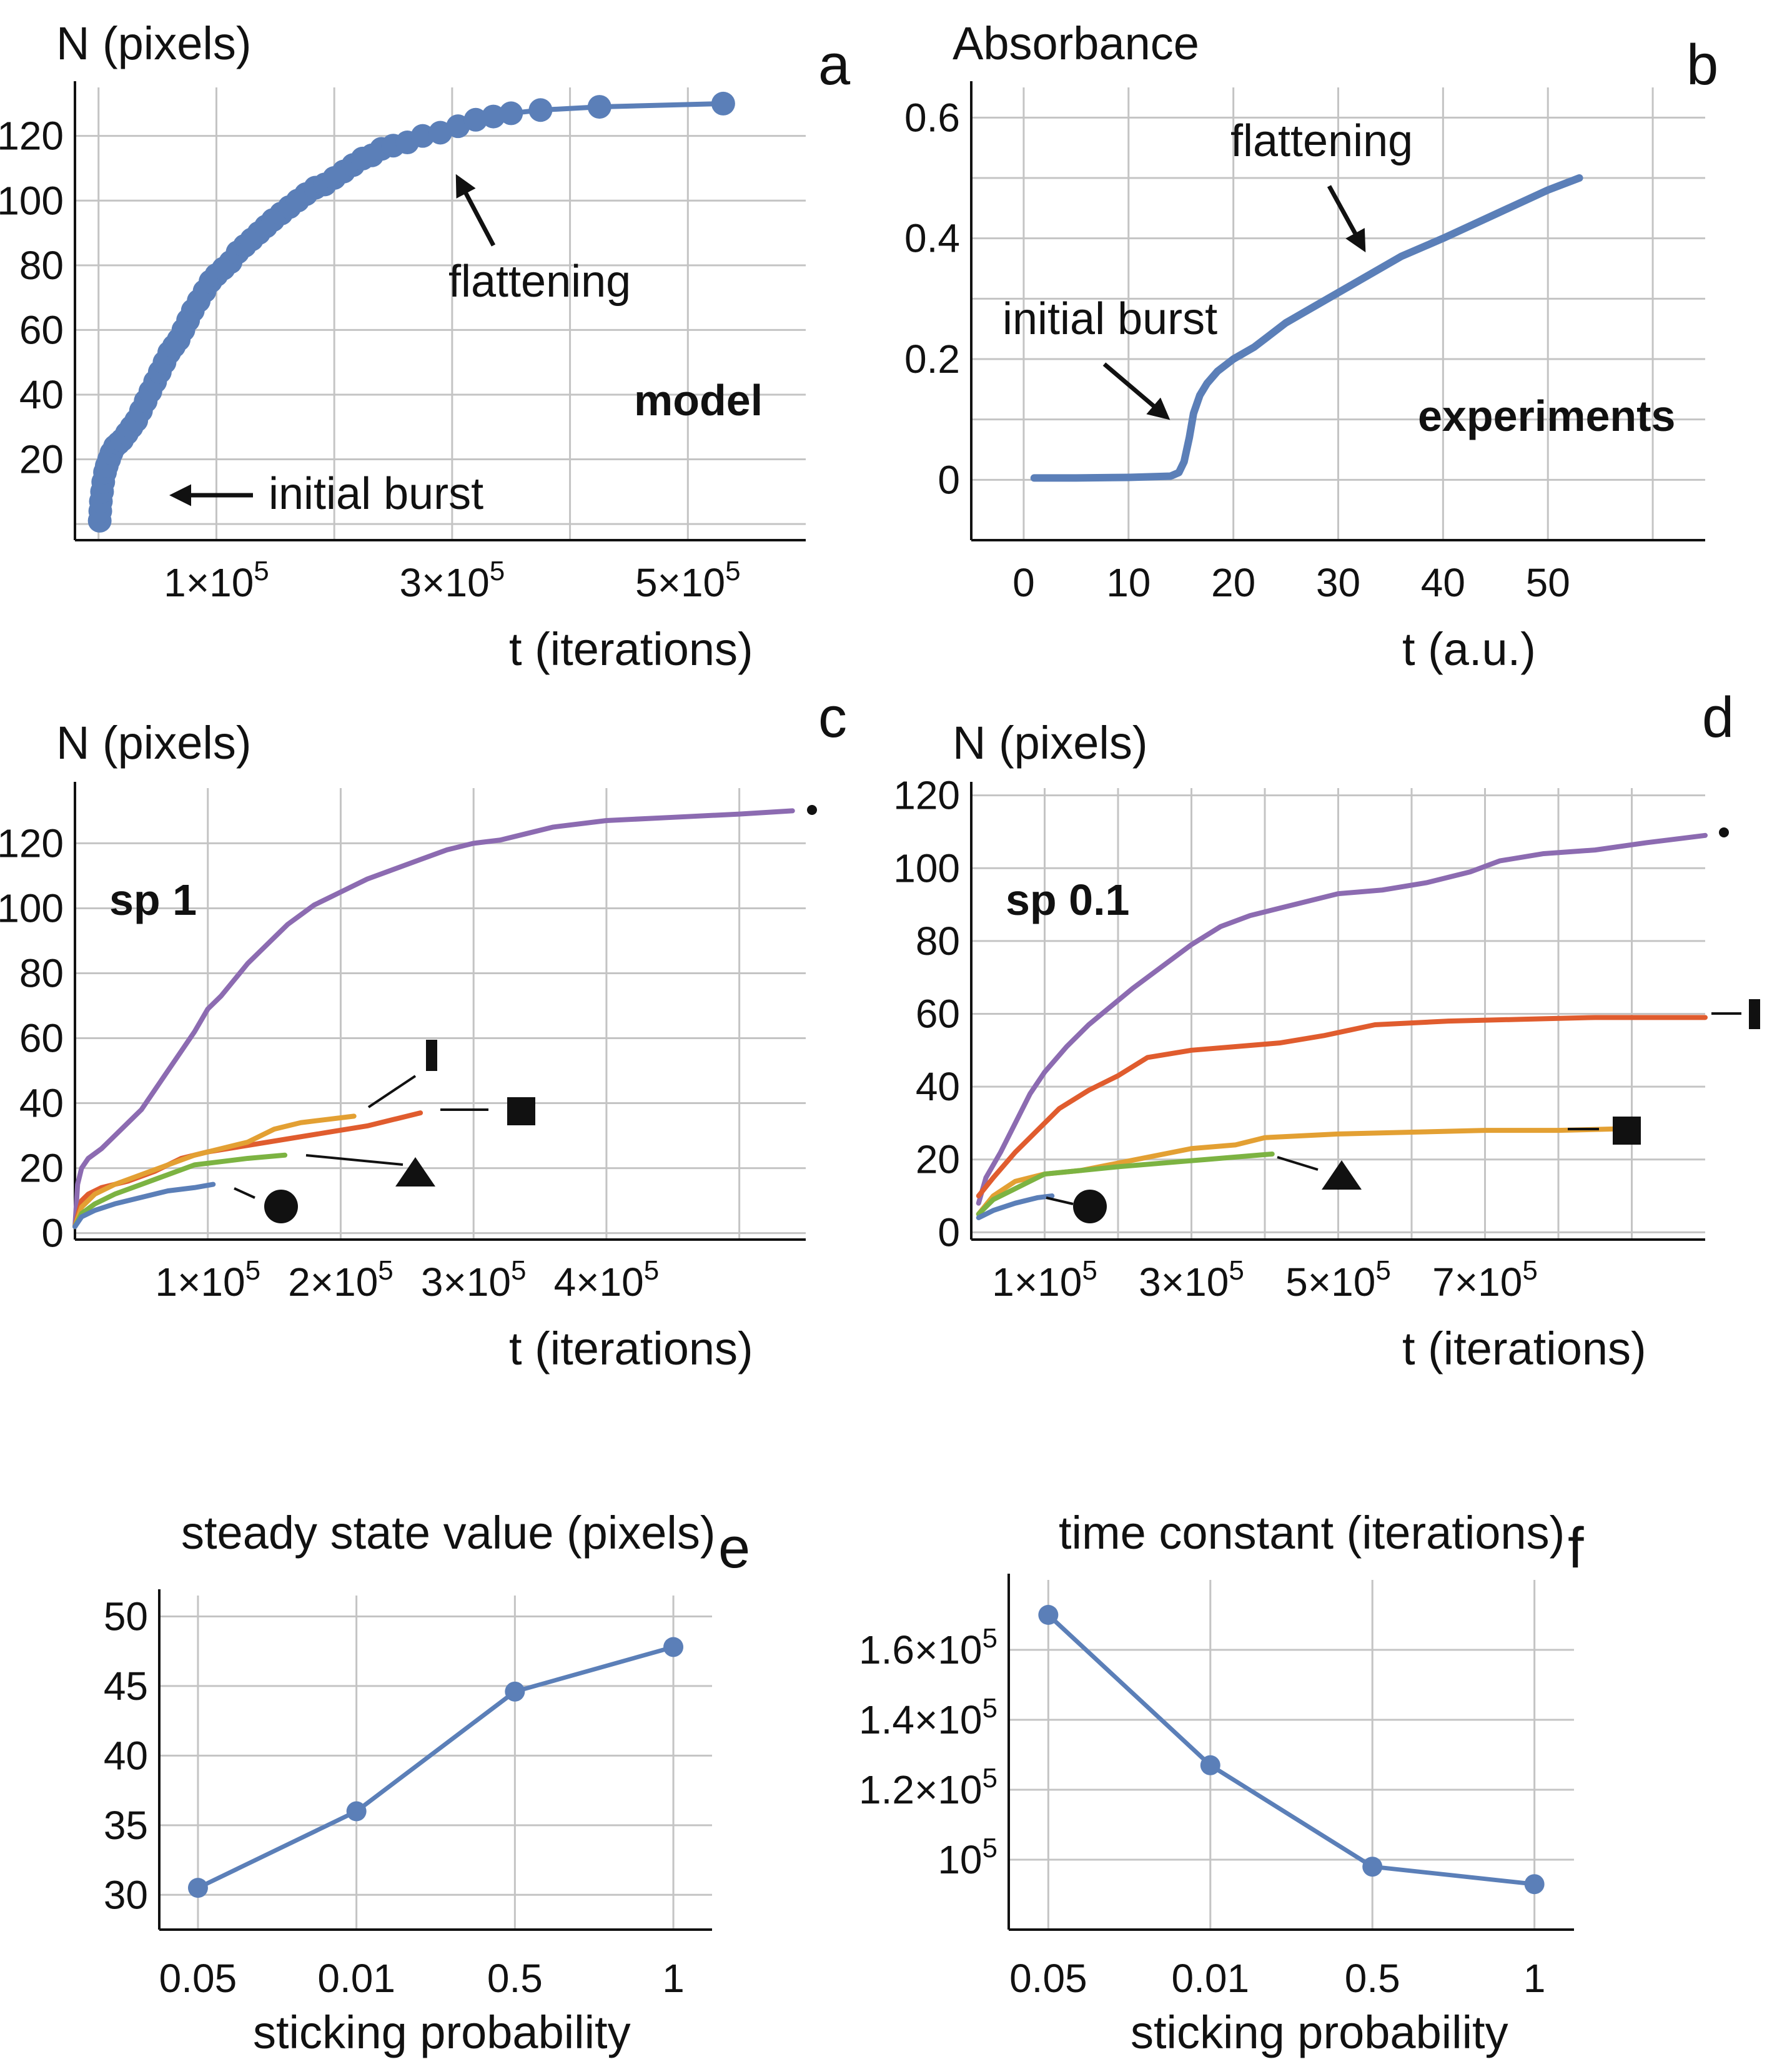 This screenshot has height=2072, width=1777. I want to click on panel-d: 0 20 40 60 80 100 120 1×10⁵ 3×10⁵ 5×10⁵ 7×10⁵, so click(1300, 1039).